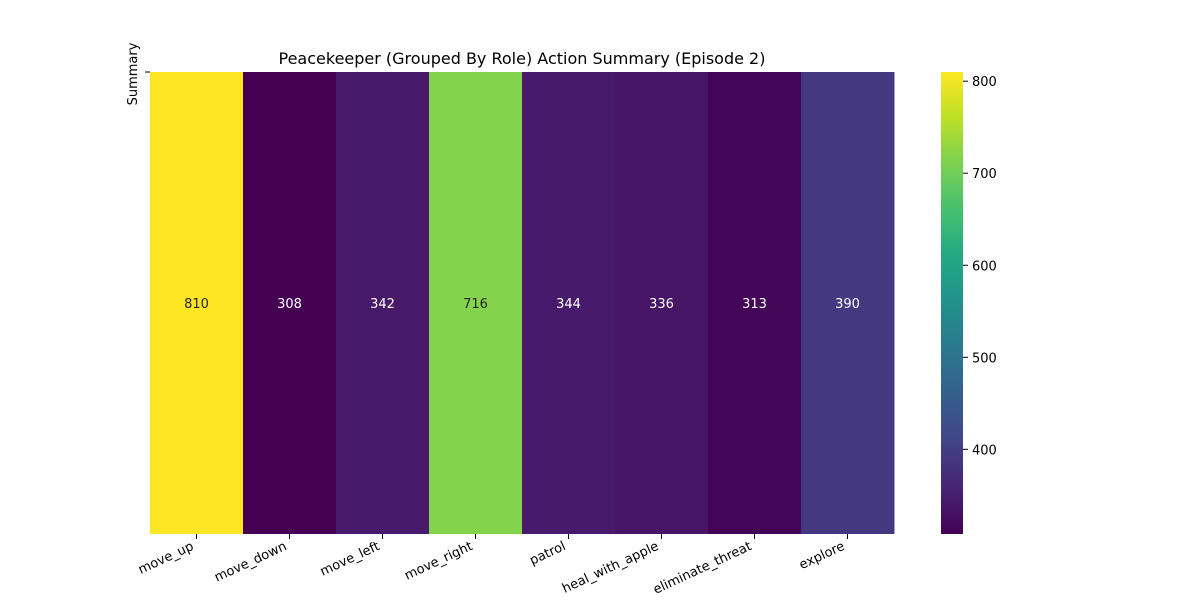 The image size is (1200, 600). Describe the element at coordinates (984, 358) in the screenshot. I see `colorbar-tick-label: 500` at that location.